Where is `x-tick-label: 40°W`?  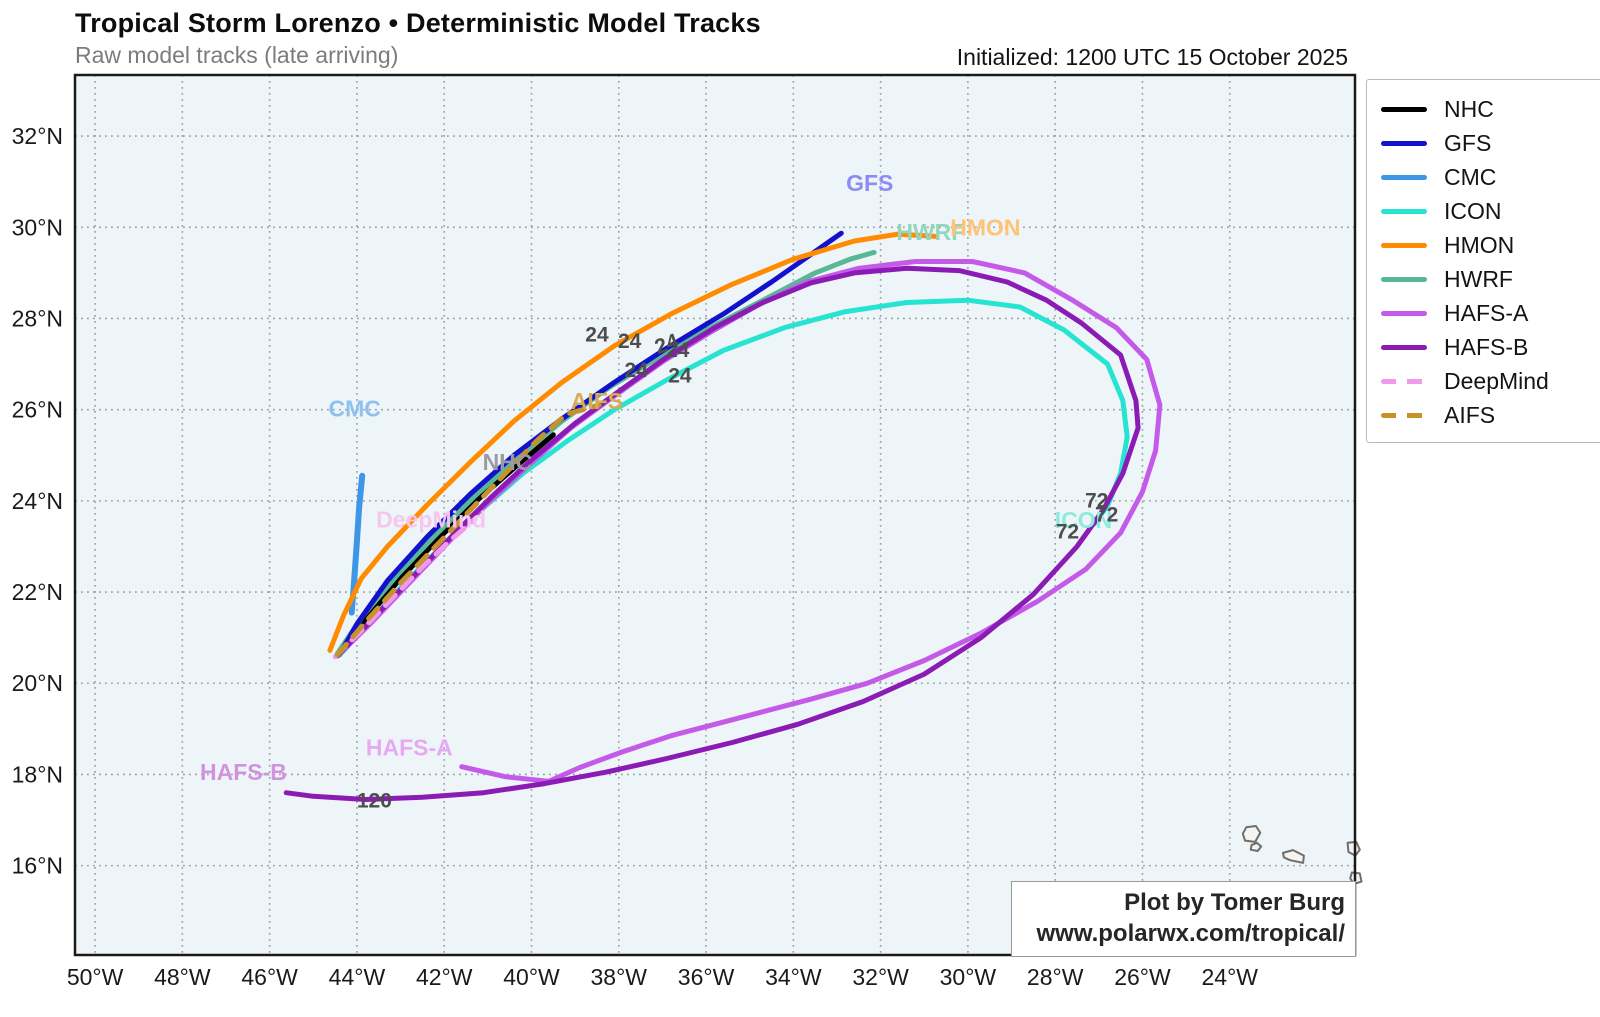
x-tick-label: 40°W is located at coordinates (531, 977).